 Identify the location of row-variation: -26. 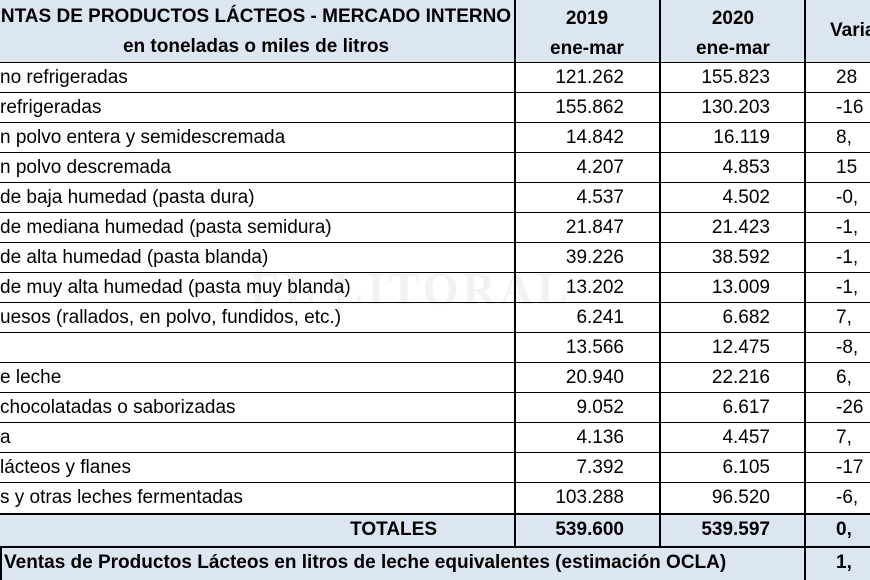
(850, 407).